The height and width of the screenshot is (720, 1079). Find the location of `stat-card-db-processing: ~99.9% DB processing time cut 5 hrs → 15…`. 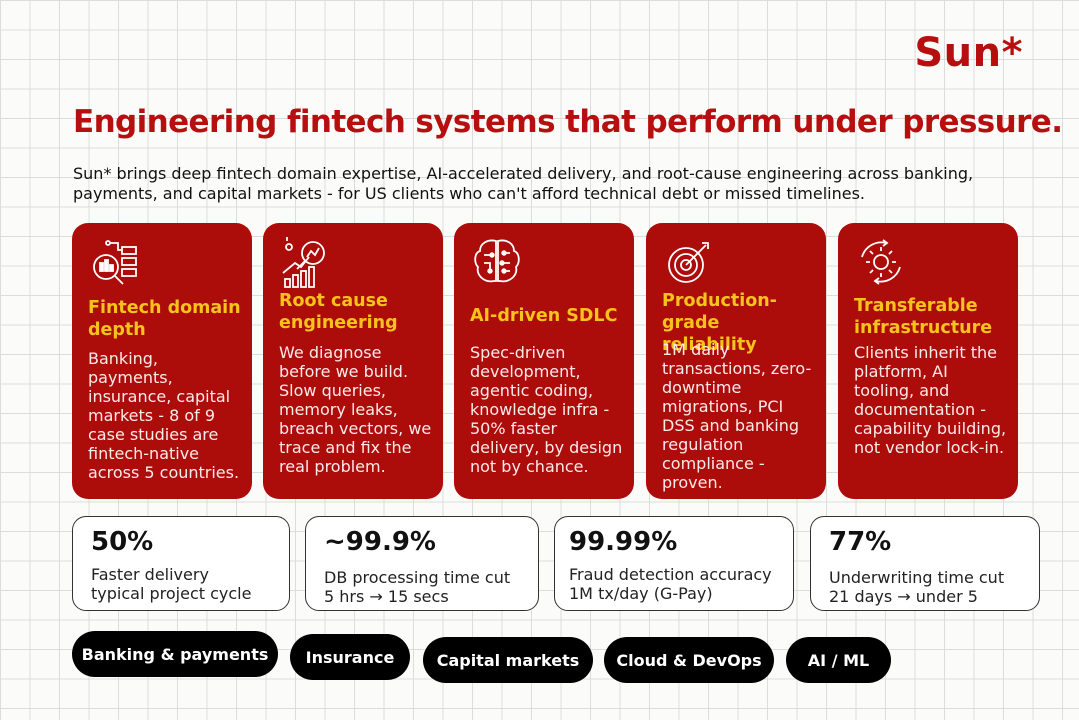

stat-card-db-processing: ~99.9% DB processing time cut 5 hrs → 15… is located at coordinates (422, 563).